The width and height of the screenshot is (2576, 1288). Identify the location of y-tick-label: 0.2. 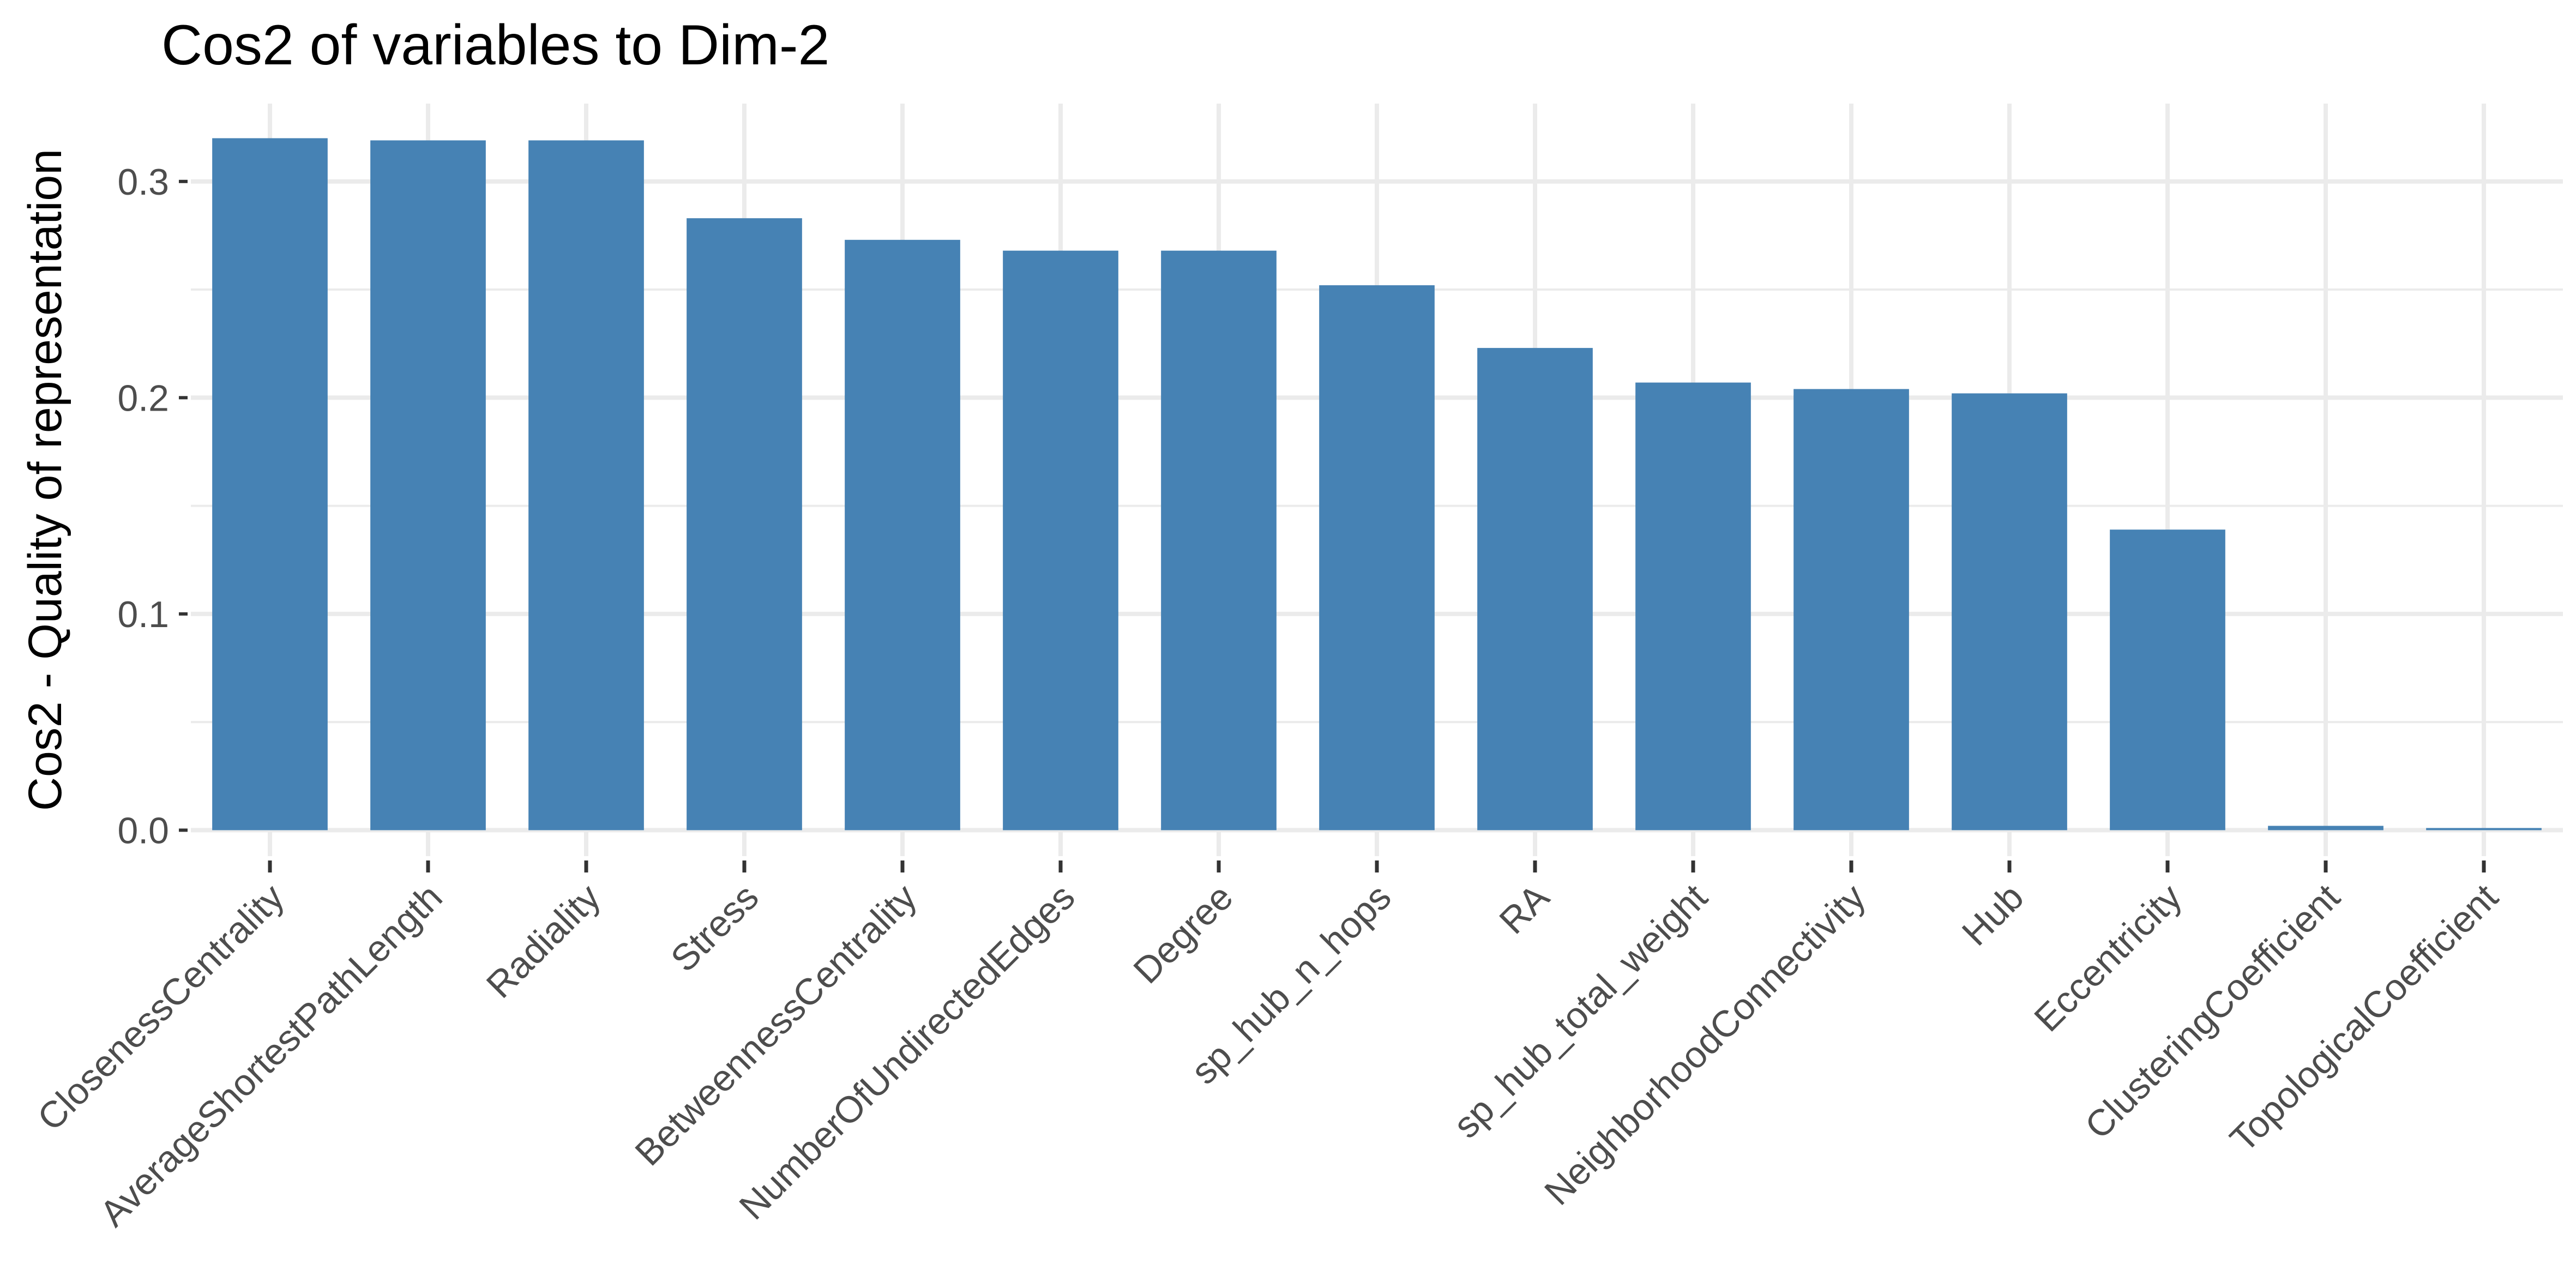
(143, 398).